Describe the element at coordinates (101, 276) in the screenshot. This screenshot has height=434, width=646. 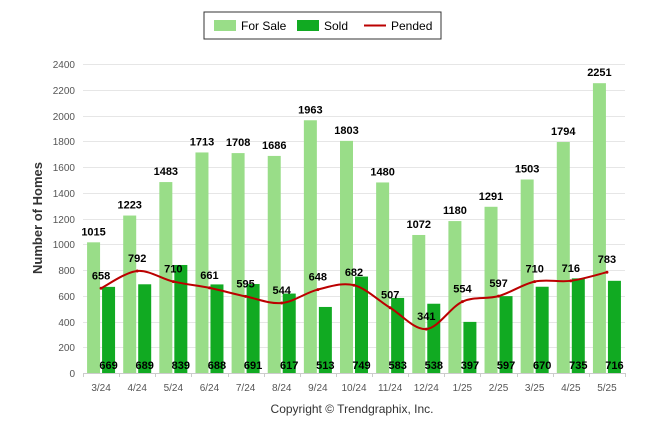
I see `data-label-pended: 658` at that location.